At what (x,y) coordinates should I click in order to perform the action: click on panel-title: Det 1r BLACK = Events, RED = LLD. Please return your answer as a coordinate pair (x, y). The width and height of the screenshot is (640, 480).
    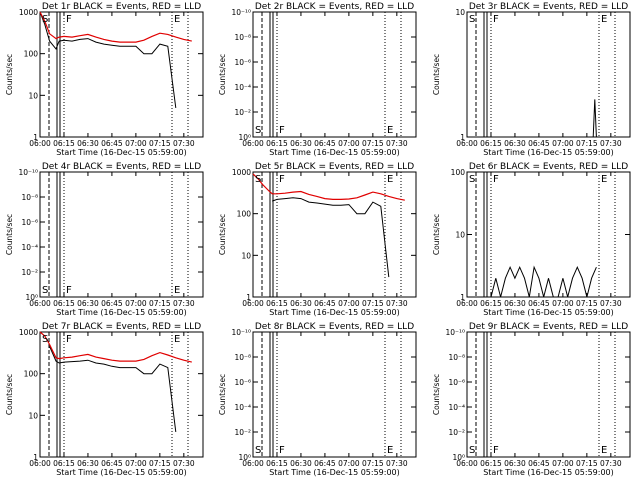
    Looking at the image, I should click on (121, 7).